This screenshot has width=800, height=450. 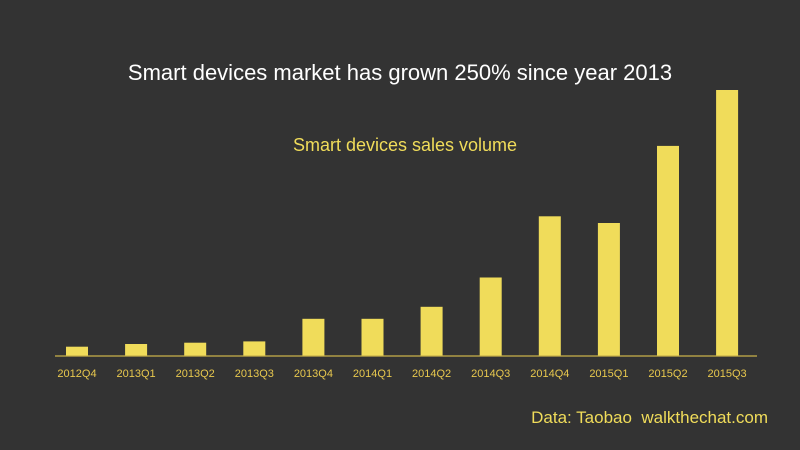 I want to click on x-tick-label: 2015Q3, so click(x=727, y=374).